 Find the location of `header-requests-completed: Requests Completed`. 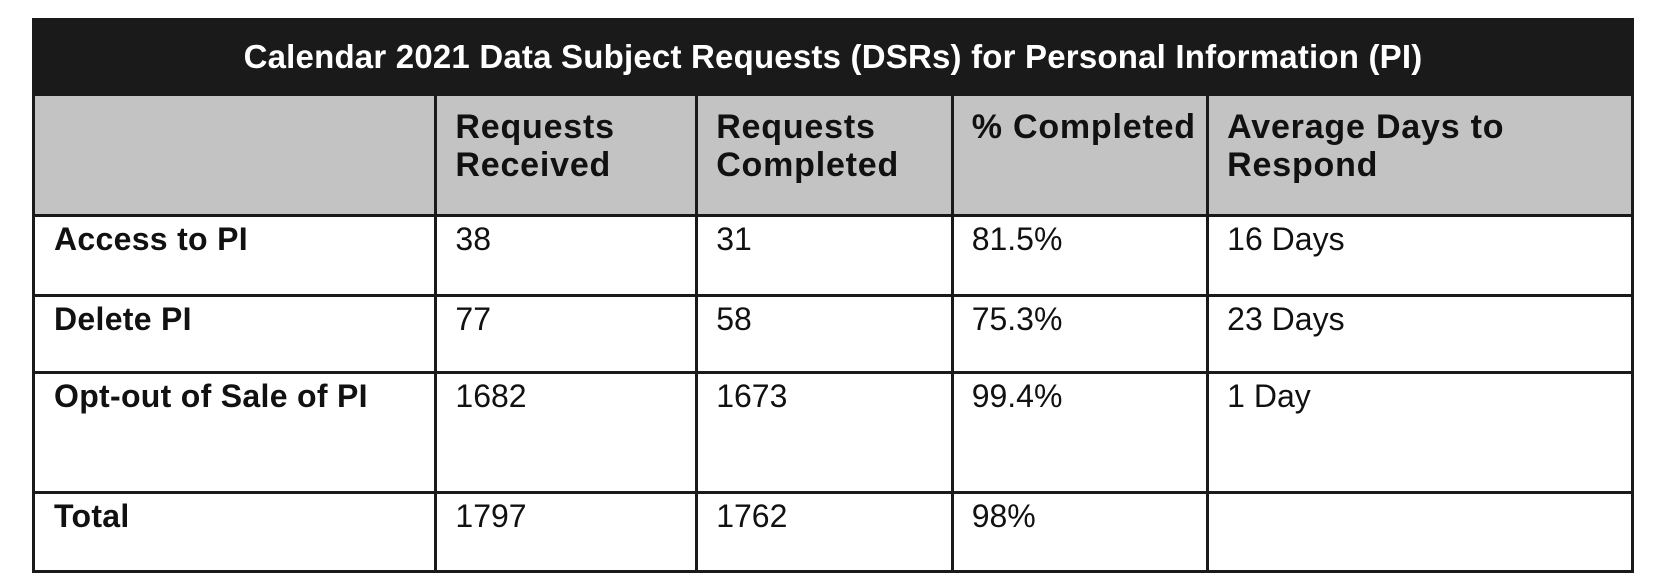

header-requests-completed: Requests Completed is located at coordinates (824, 155).